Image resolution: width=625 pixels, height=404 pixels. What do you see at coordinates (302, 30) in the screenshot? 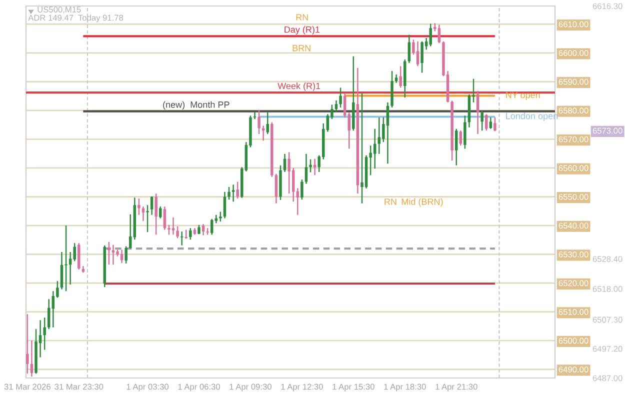
I see `annotation: Day (R)1` at bounding box center [302, 30].